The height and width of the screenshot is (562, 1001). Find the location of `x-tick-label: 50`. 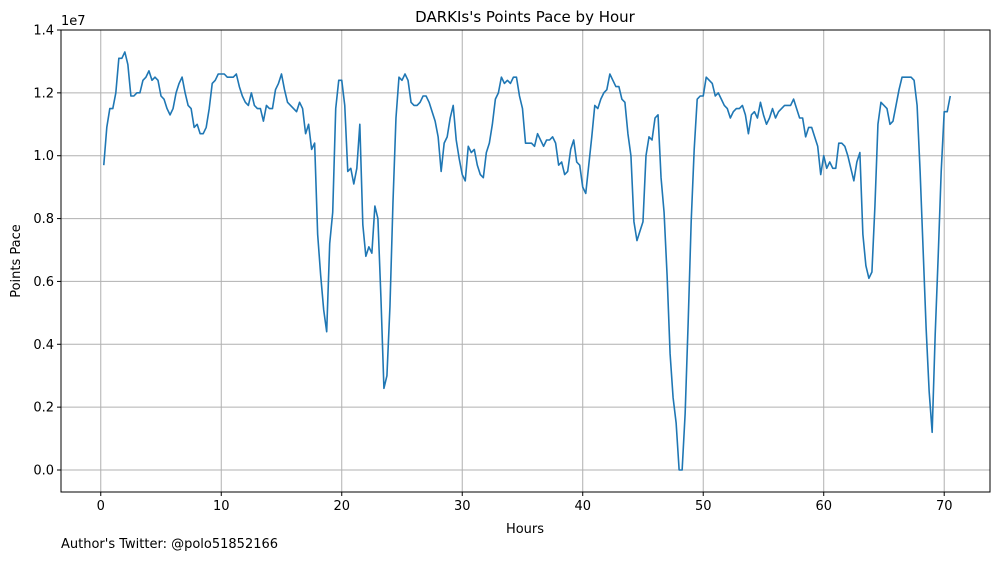

x-tick-label: 50 is located at coordinates (703, 506).